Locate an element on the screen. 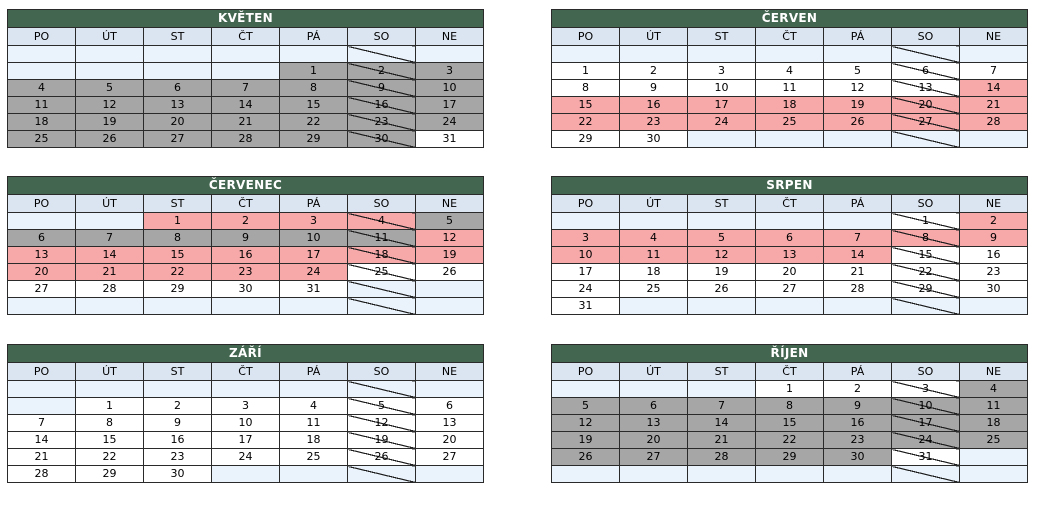  day-cell: 5 is located at coordinates (381, 406).